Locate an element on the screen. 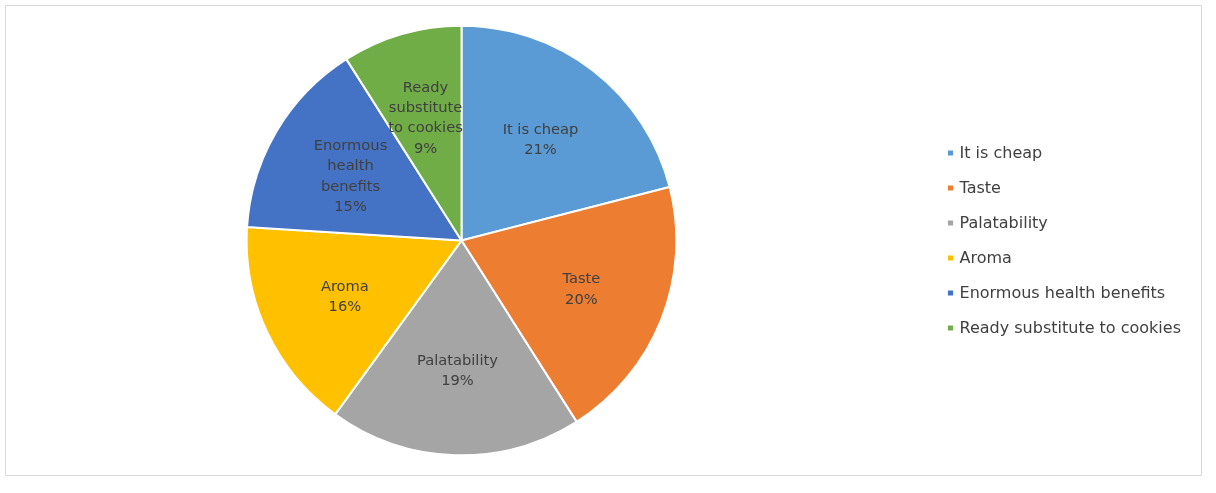  data-label: 21% is located at coordinates (540, 149).